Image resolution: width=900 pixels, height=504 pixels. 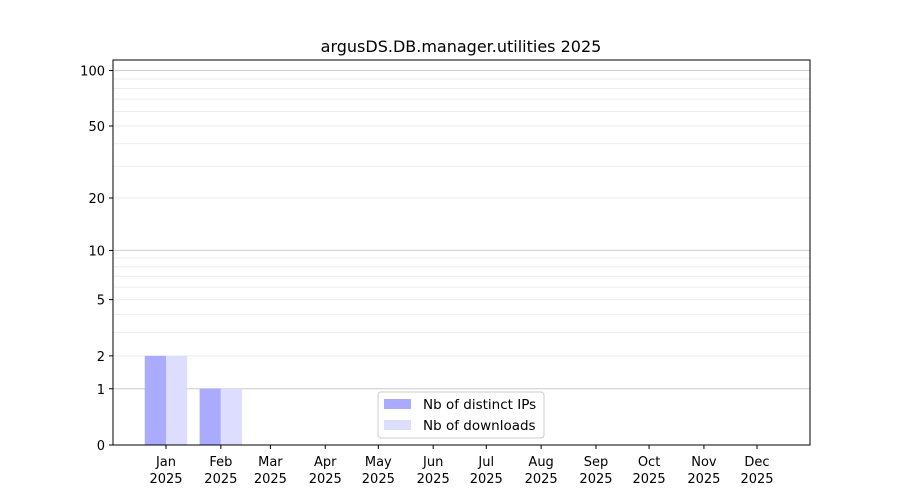 I want to click on x-tick-label-month: Sep, so click(x=596, y=462).